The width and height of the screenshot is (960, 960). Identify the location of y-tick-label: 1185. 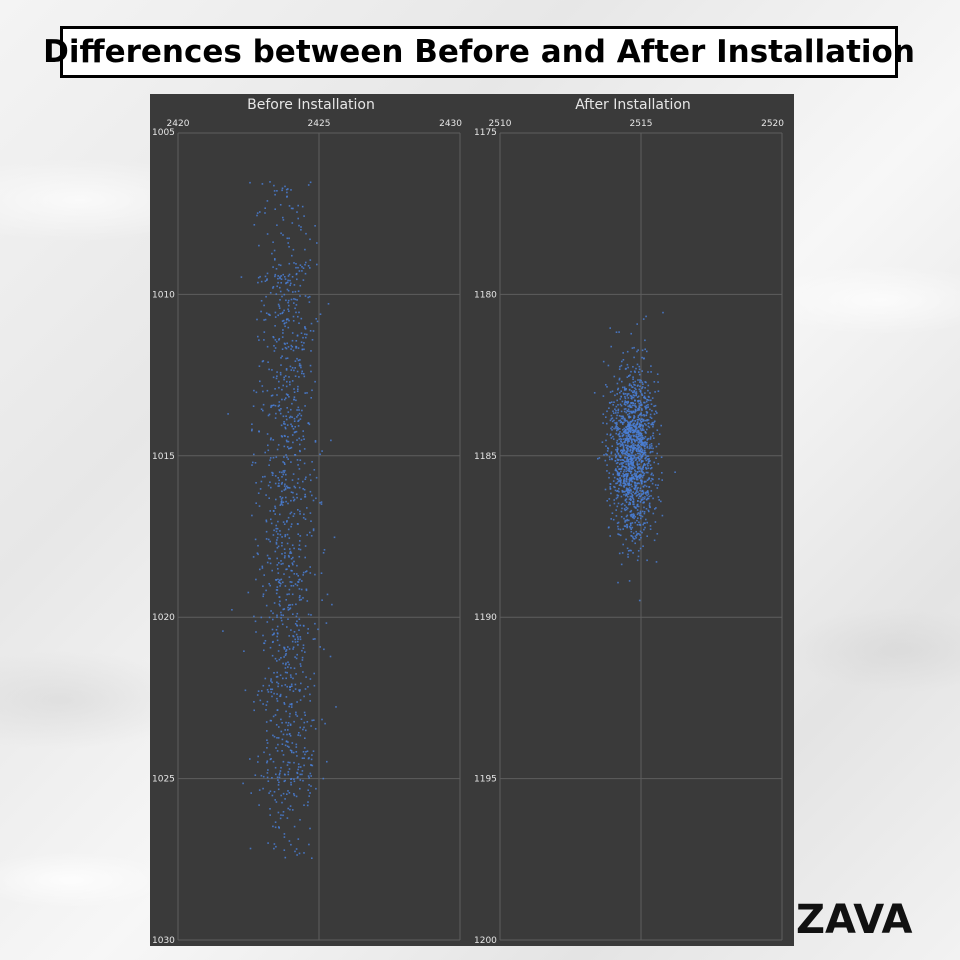
(485, 457).